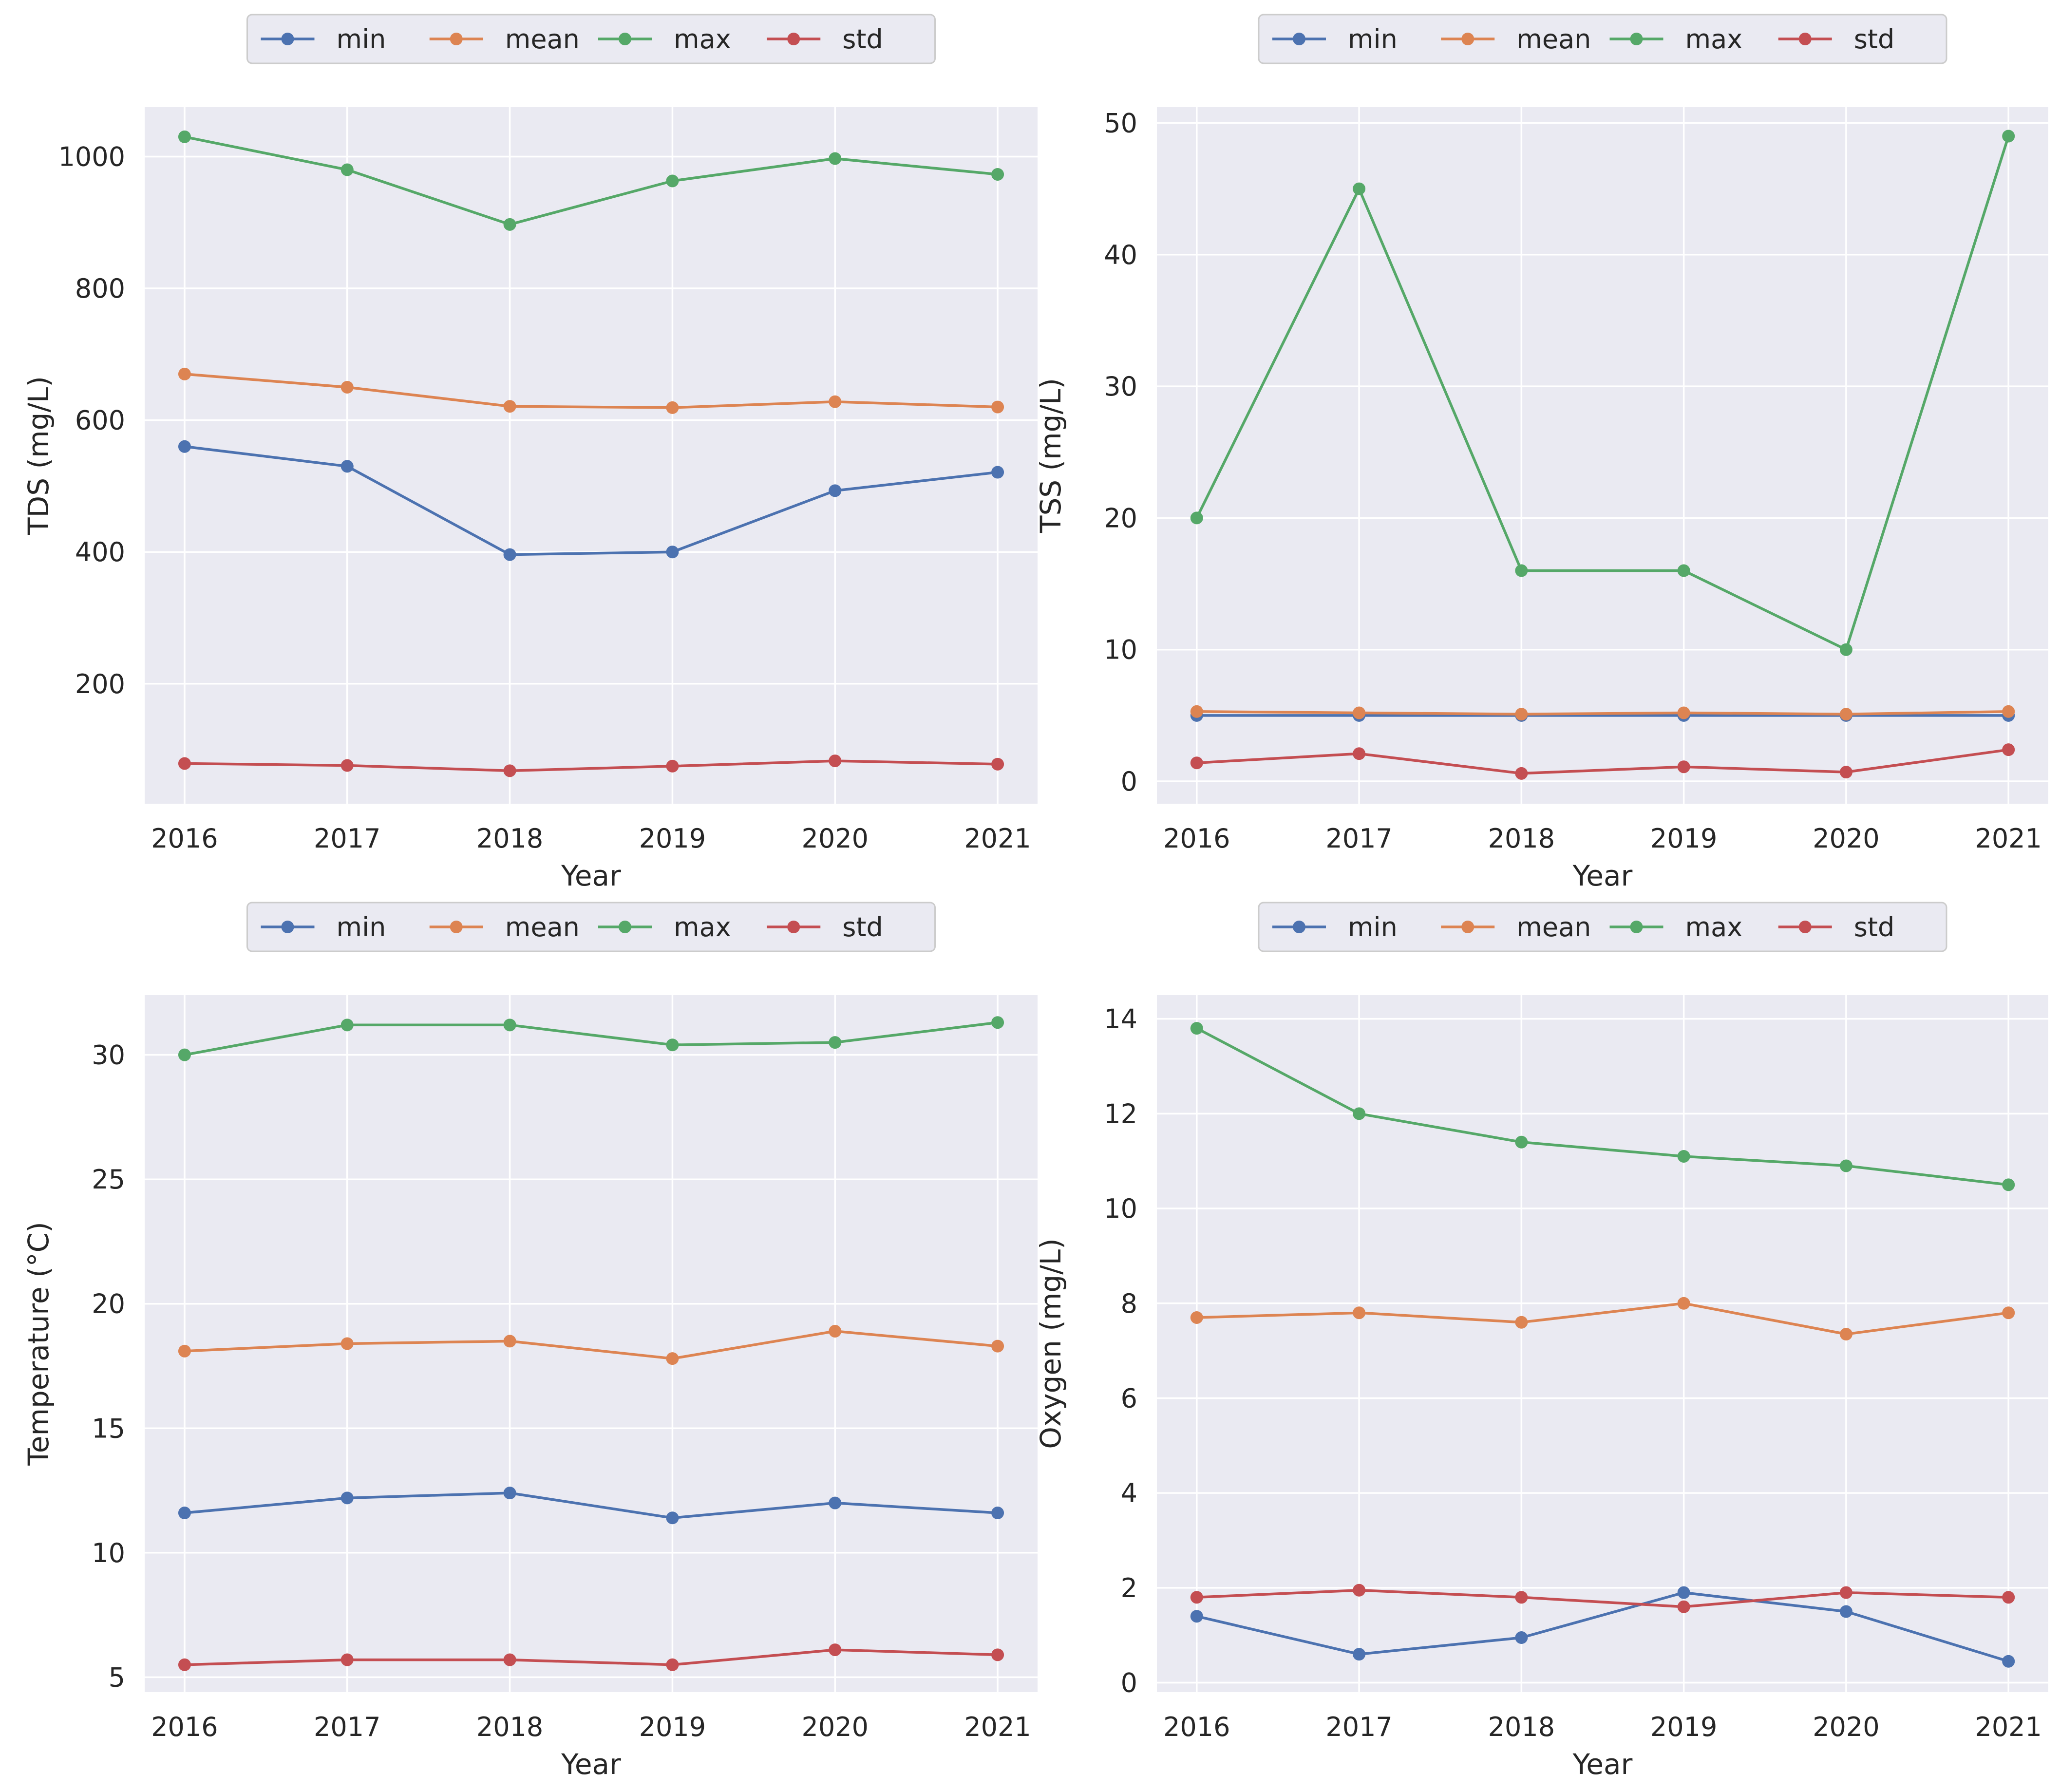  I want to click on legend-box, so click(1602, 927).